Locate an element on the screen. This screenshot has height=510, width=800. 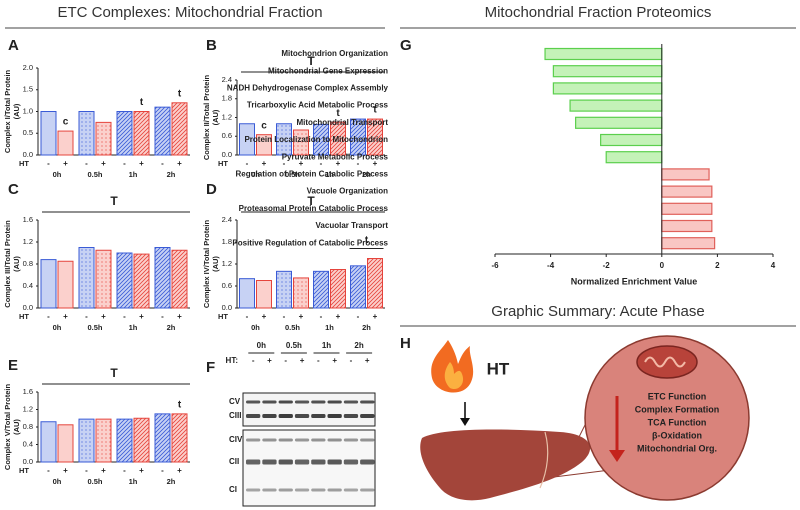
x-tick-label: 2 is located at coordinates (717, 265).